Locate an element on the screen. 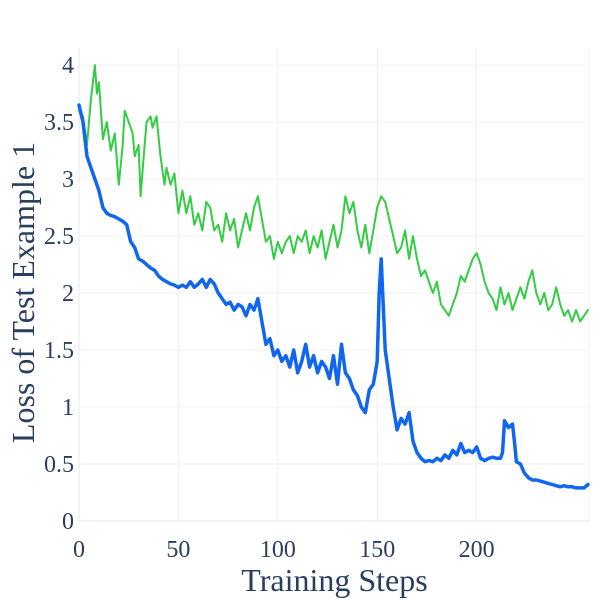 Image resolution: width=600 pixels, height=600 pixels. x-tick-label-100: 100 is located at coordinates (278, 550).